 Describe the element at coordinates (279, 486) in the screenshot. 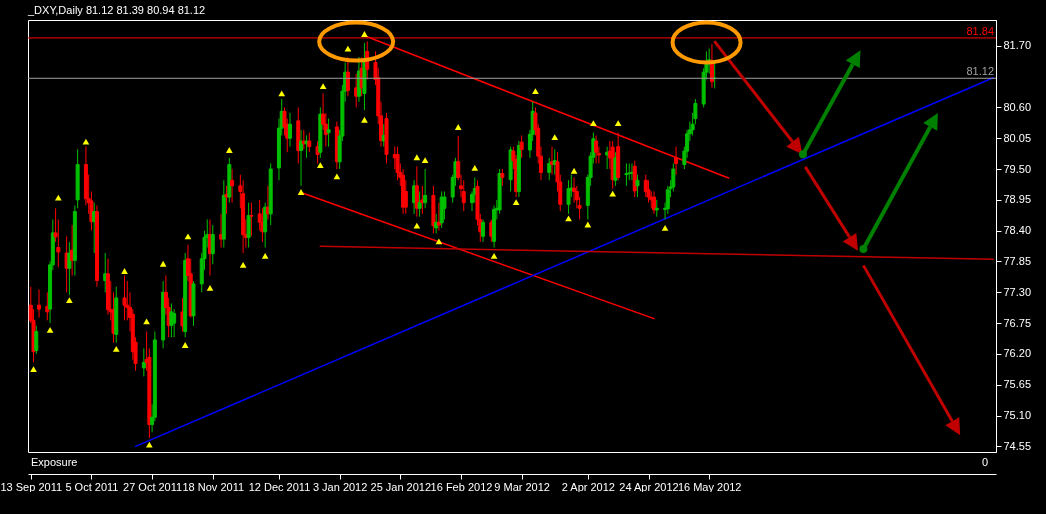

I see `x-tick-label: 12 Dec 2011` at that location.